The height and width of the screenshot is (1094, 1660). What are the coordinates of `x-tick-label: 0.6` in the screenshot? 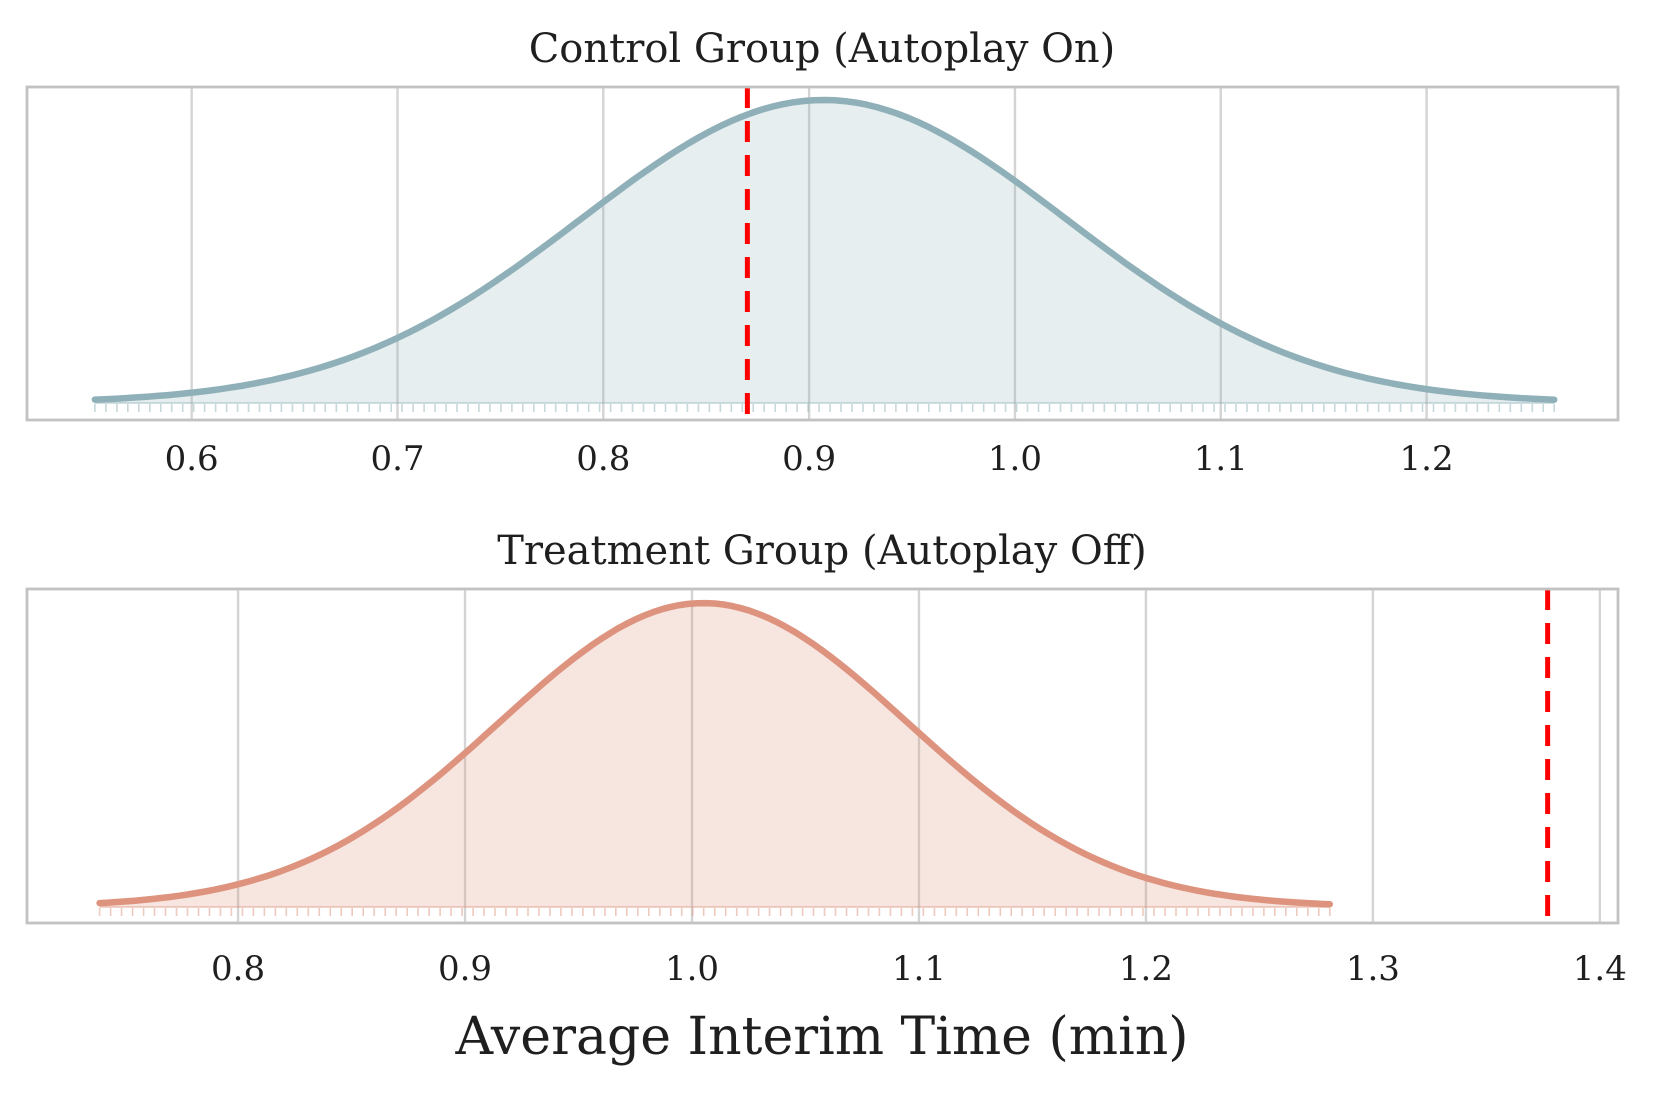 It's located at (192, 459).